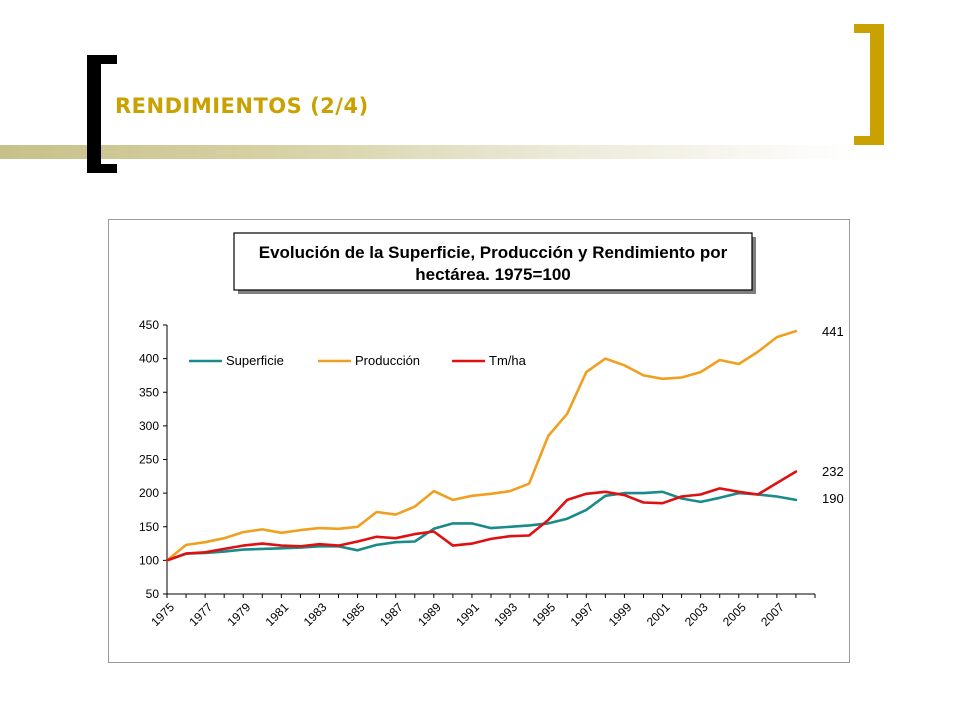 The height and width of the screenshot is (720, 960). I want to click on y-tick-label: 450, so click(149, 325).